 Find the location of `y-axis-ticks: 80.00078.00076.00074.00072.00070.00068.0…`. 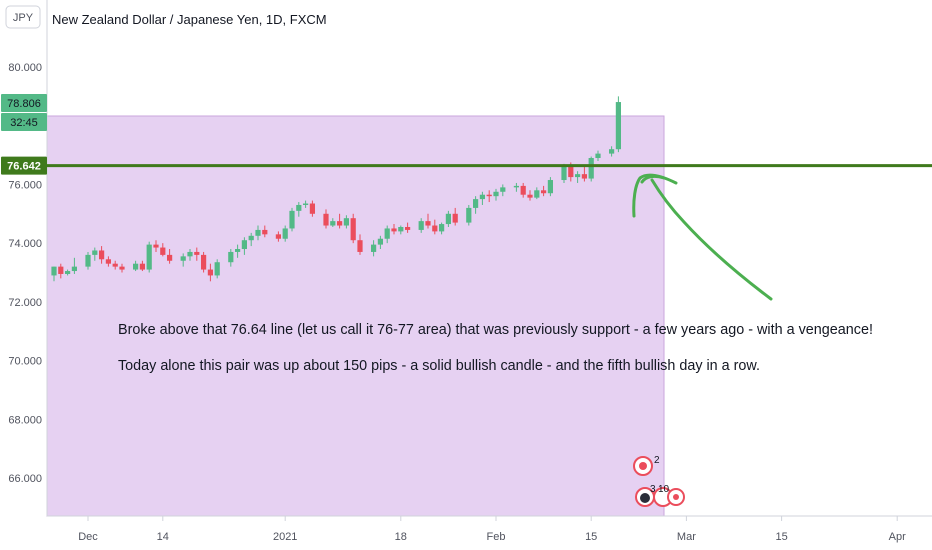

y-axis-ticks: 80.00078.00076.00074.00072.00070.00068.0… is located at coordinates (25, 273).